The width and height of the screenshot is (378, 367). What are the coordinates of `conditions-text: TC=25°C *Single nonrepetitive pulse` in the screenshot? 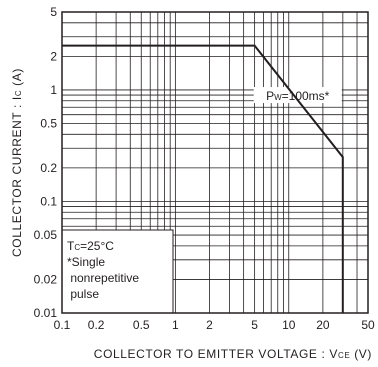 It's located at (103, 270).